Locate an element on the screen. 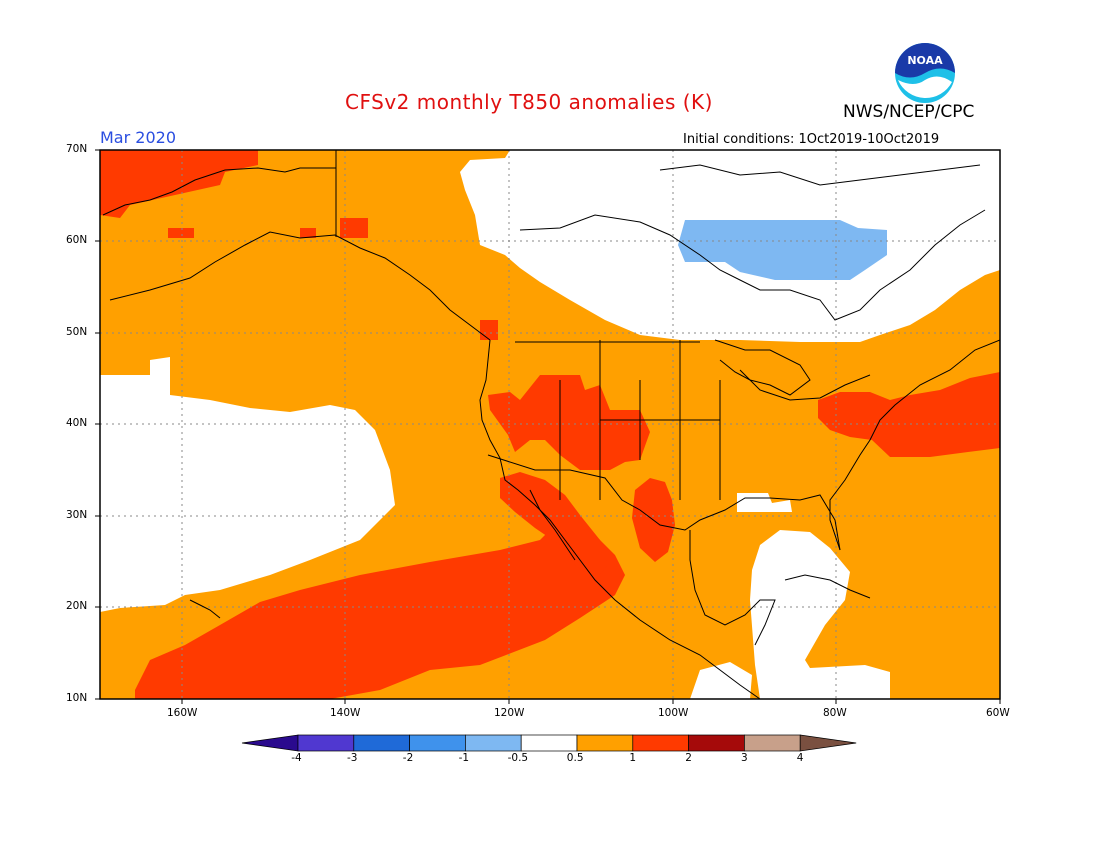 The height and width of the screenshot is (850, 1100). anomaly-region-cold-hudson-bay is located at coordinates (782, 250).